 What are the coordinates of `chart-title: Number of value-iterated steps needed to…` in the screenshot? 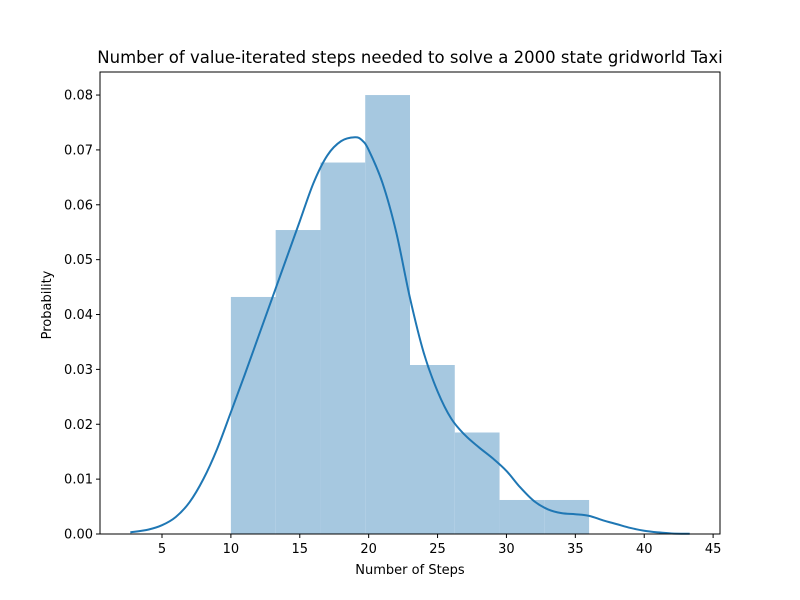 It's located at (409, 57).